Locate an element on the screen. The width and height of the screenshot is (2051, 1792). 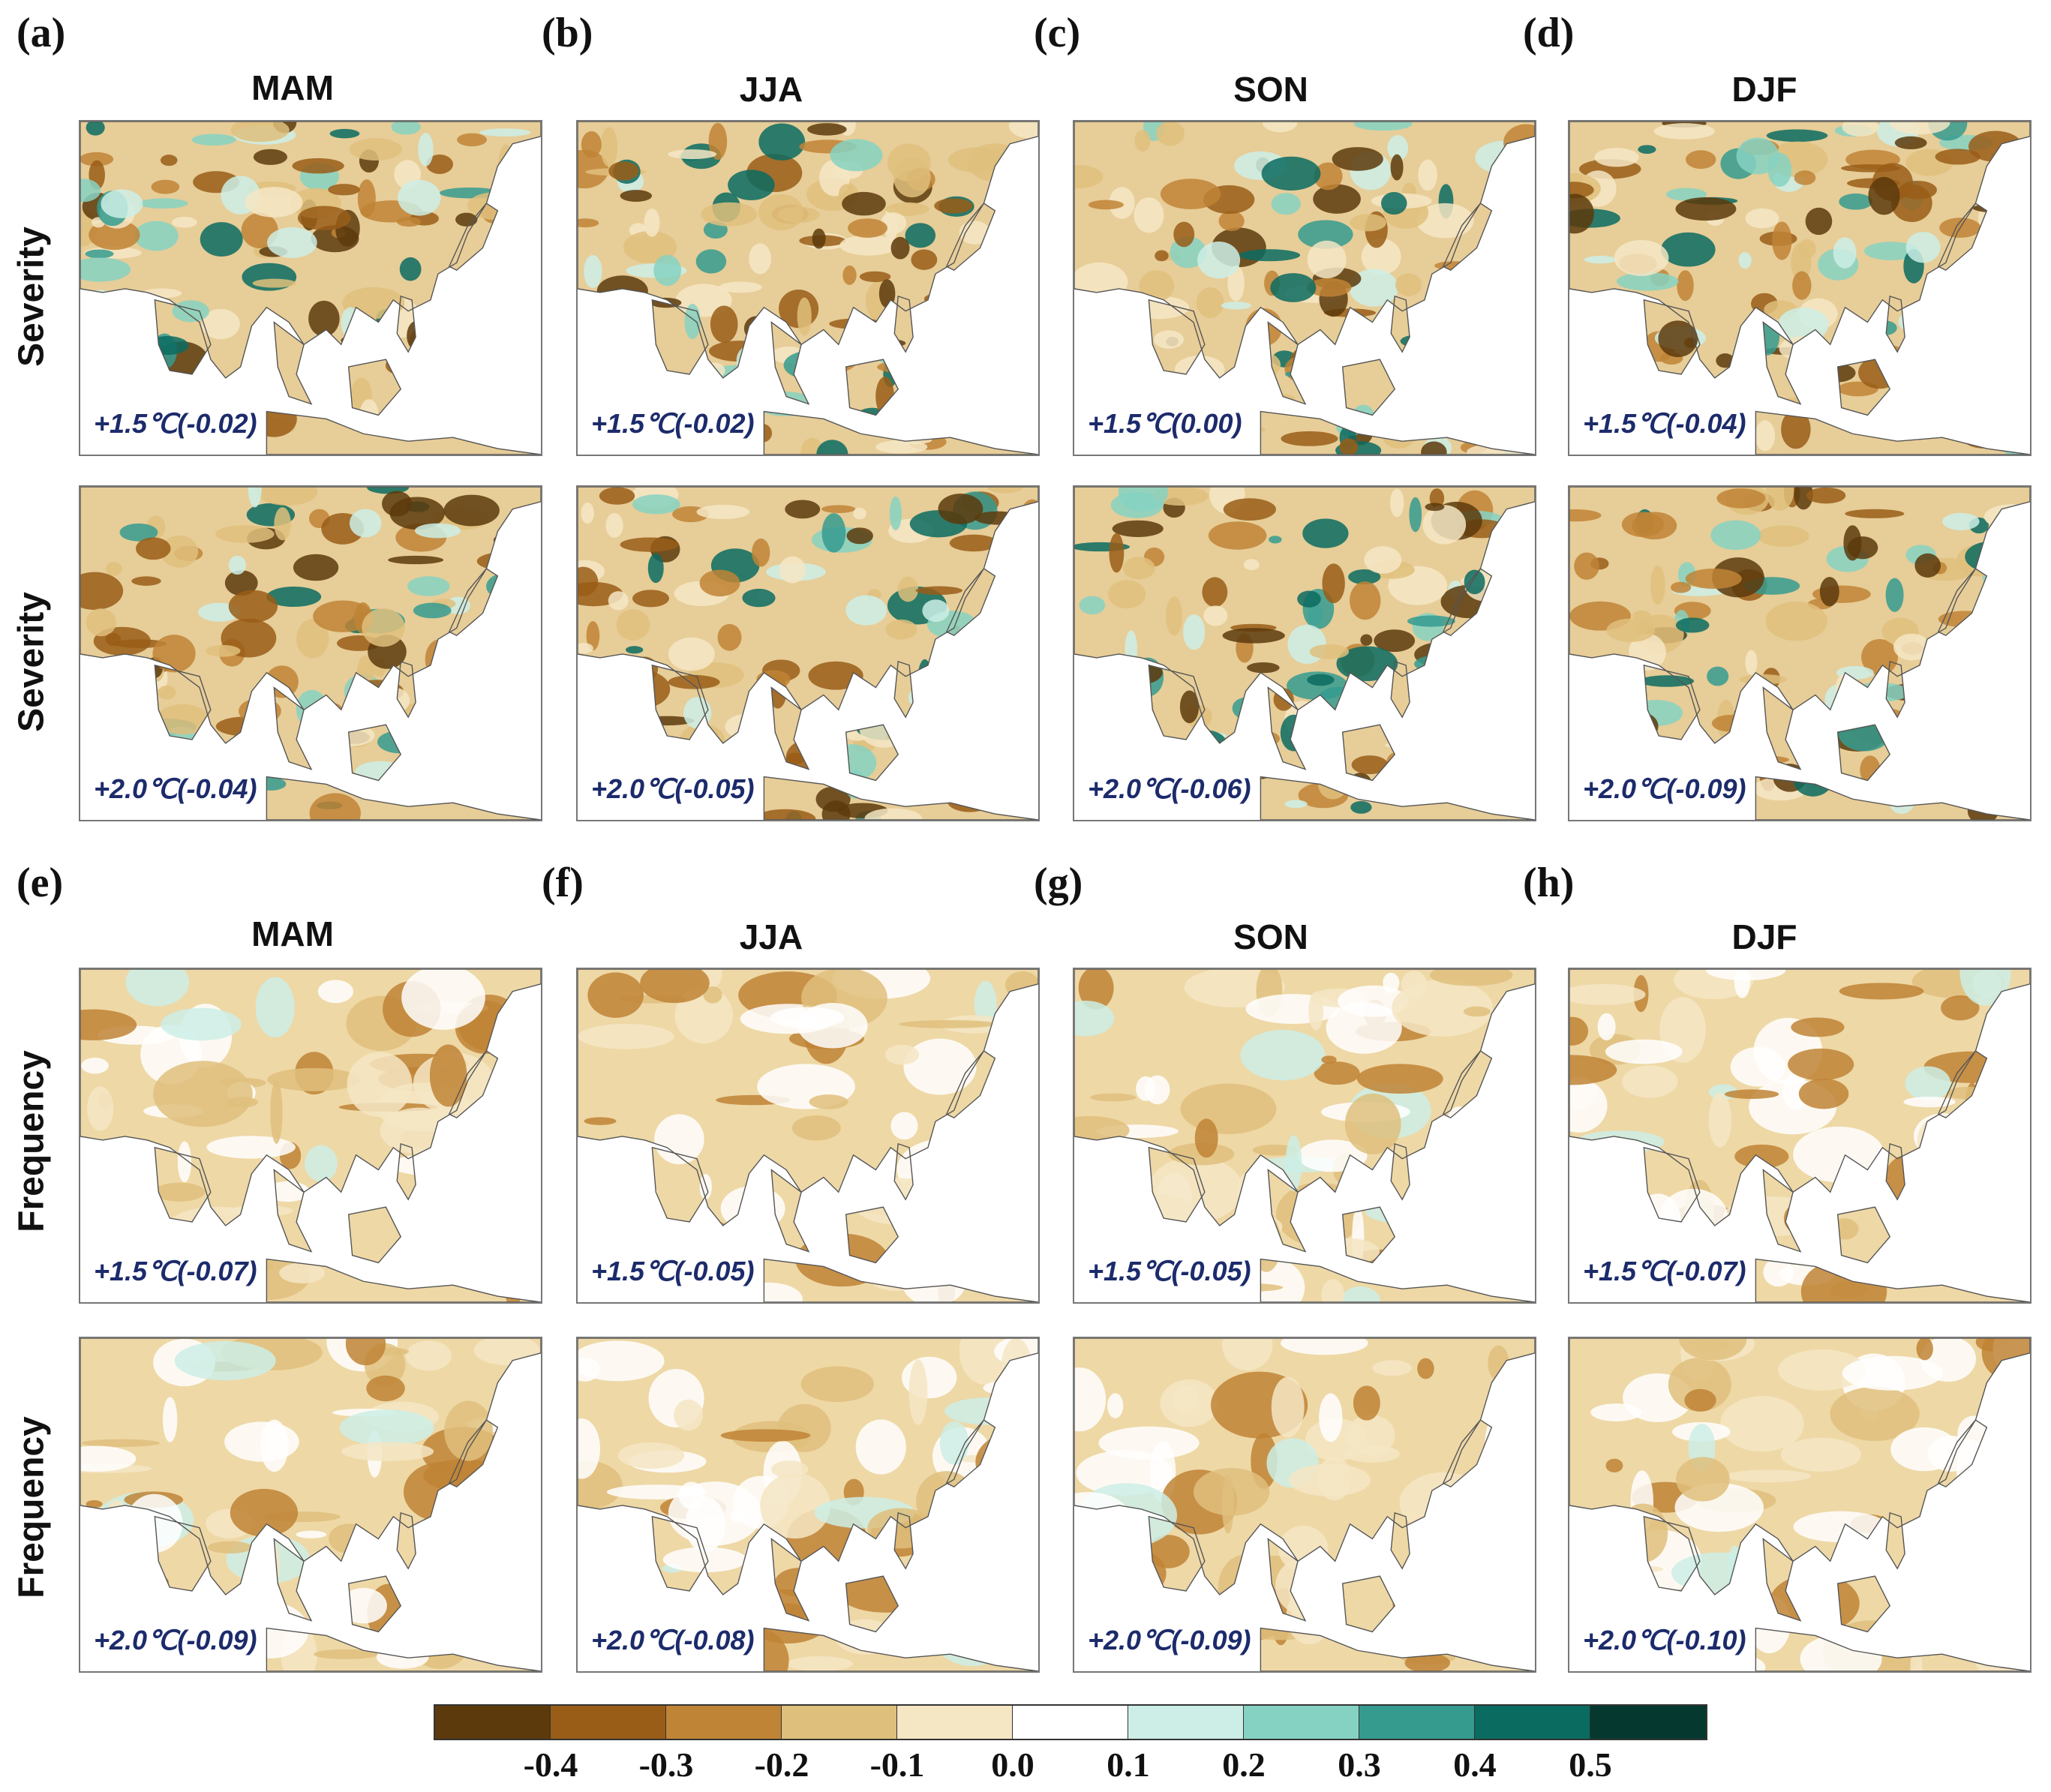
map-panel-severity-2-0-son: +2.0℃(-0.06) is located at coordinates (1304, 653).